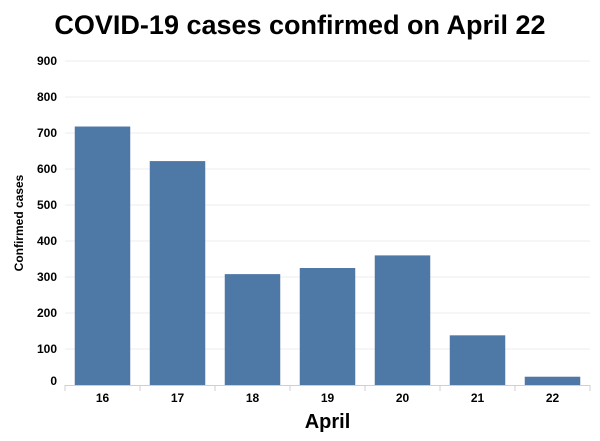 This screenshot has height=441, width=600. I want to click on x-tick-label: 22, so click(553, 398).